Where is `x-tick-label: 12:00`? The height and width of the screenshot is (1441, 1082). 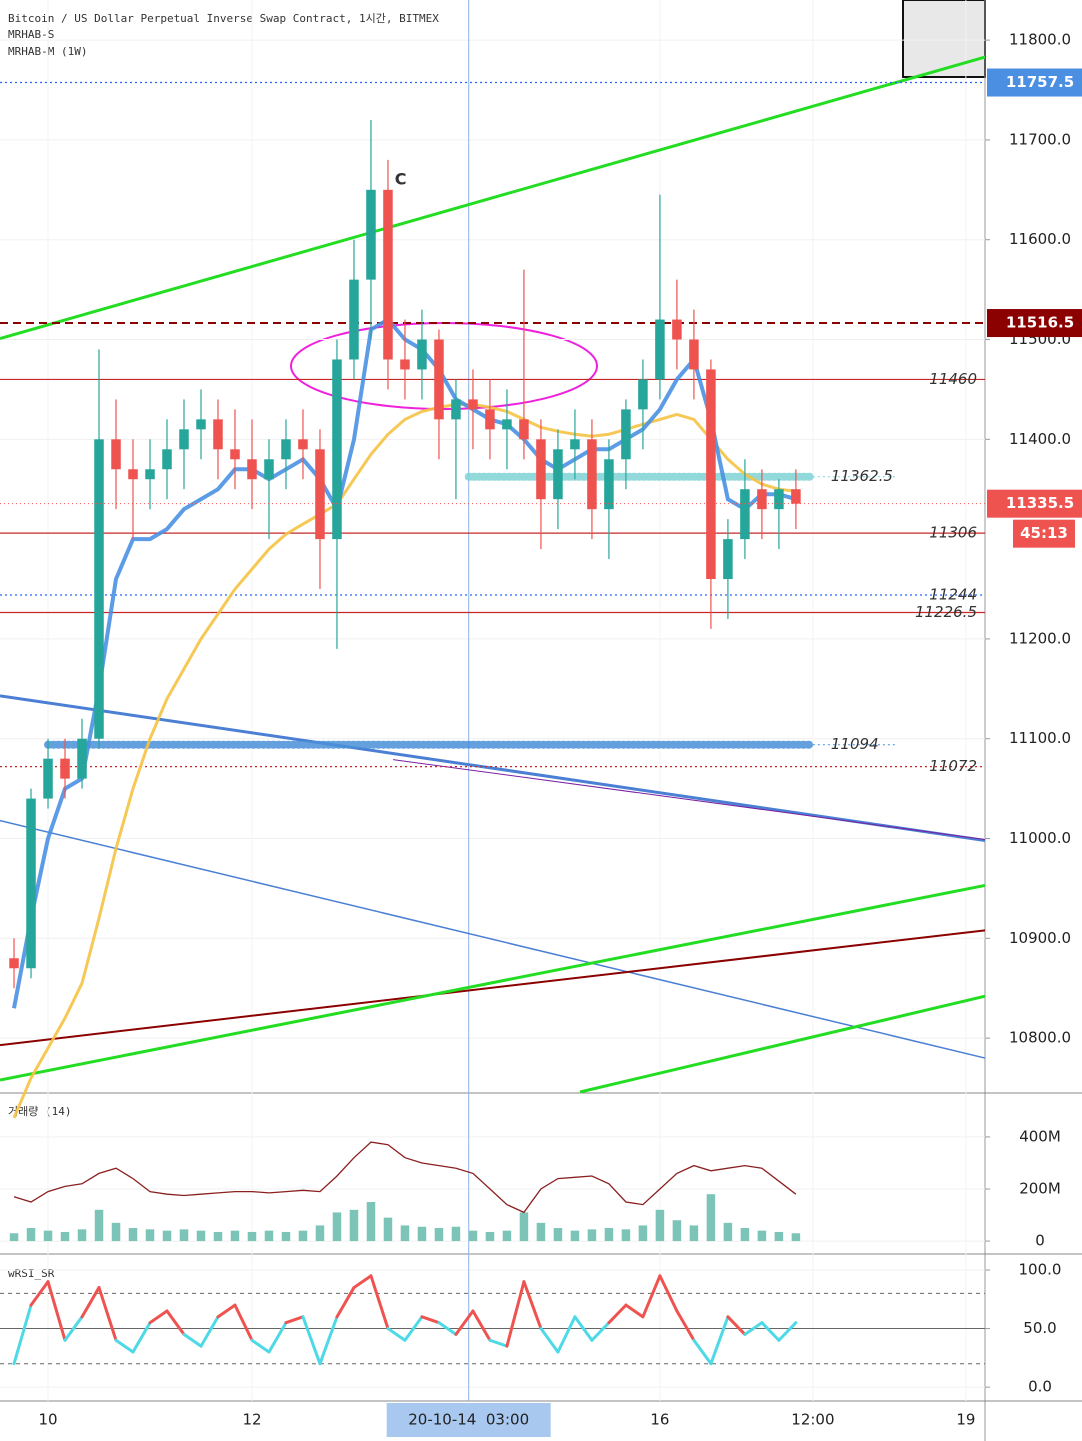 x-tick-label: 12:00 is located at coordinates (812, 1420).